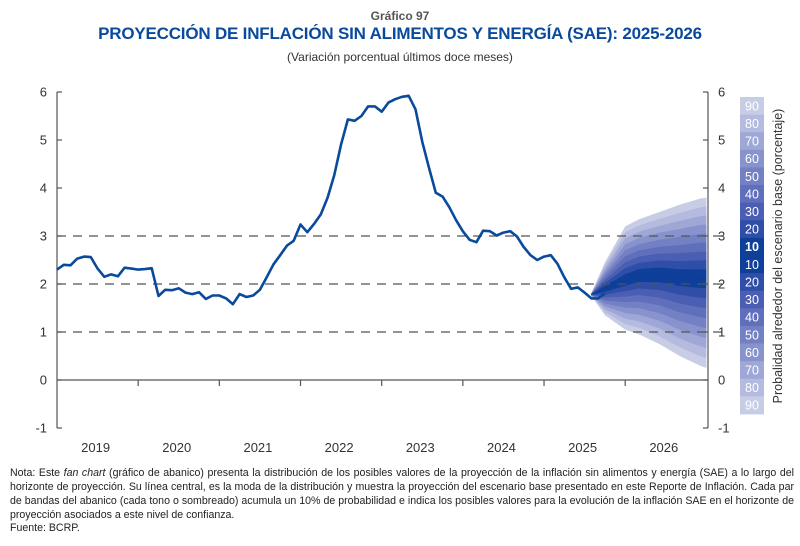 The image size is (800, 546). I want to click on left-y-tick-label: 6, so click(43, 92).